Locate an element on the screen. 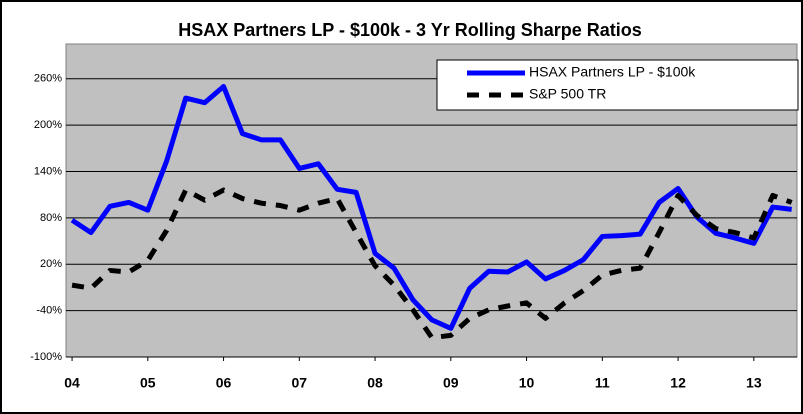  legend-box is located at coordinates (617, 85).